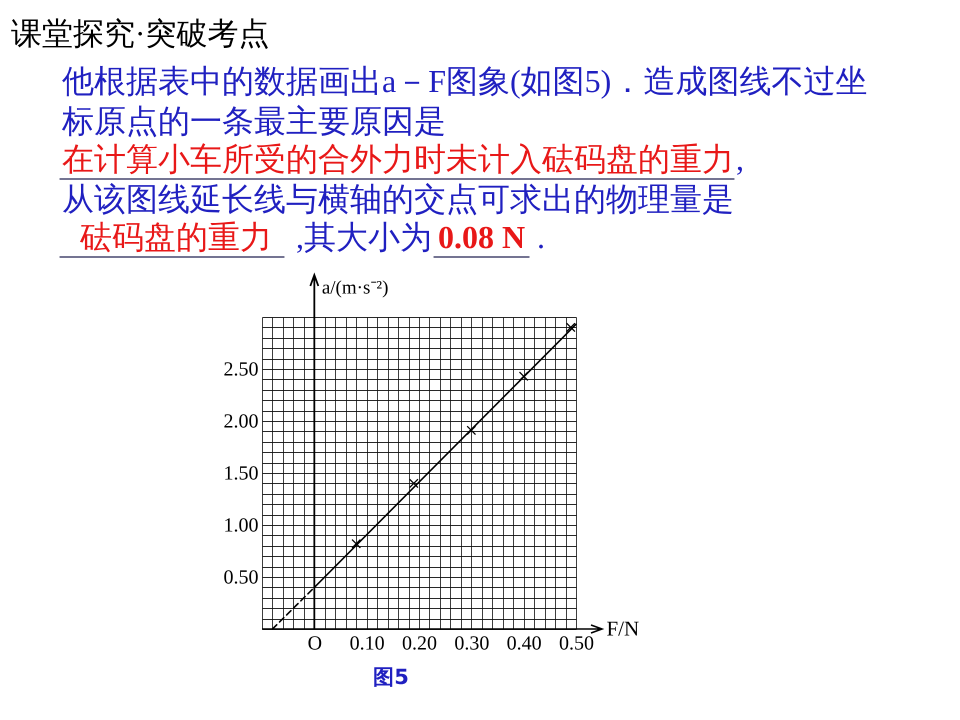  Describe the element at coordinates (623, 628) in the screenshot. I see `x-axis-title: F/N` at that location.